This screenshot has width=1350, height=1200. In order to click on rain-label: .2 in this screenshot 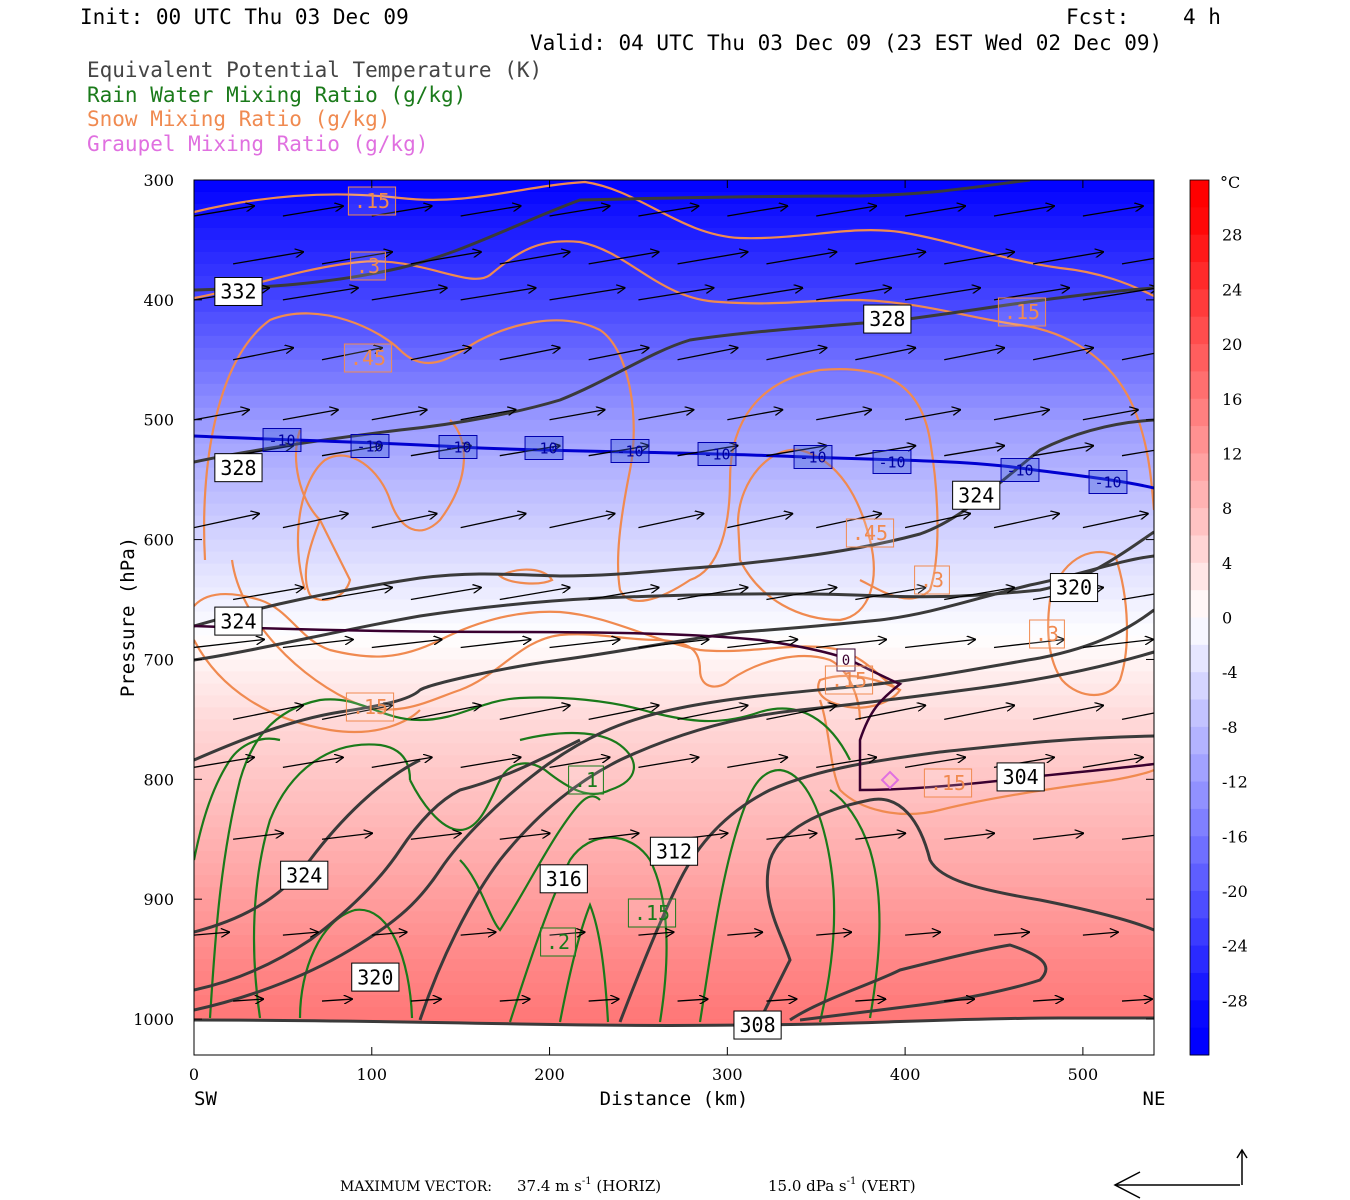, I will do `click(558, 942)`.